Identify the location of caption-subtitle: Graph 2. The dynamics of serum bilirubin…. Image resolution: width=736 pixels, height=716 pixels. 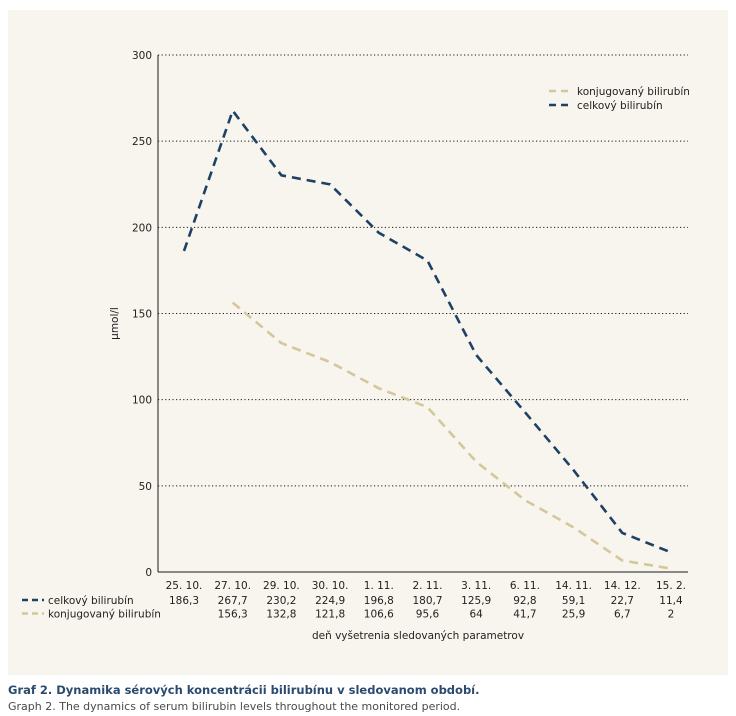
(234, 706).